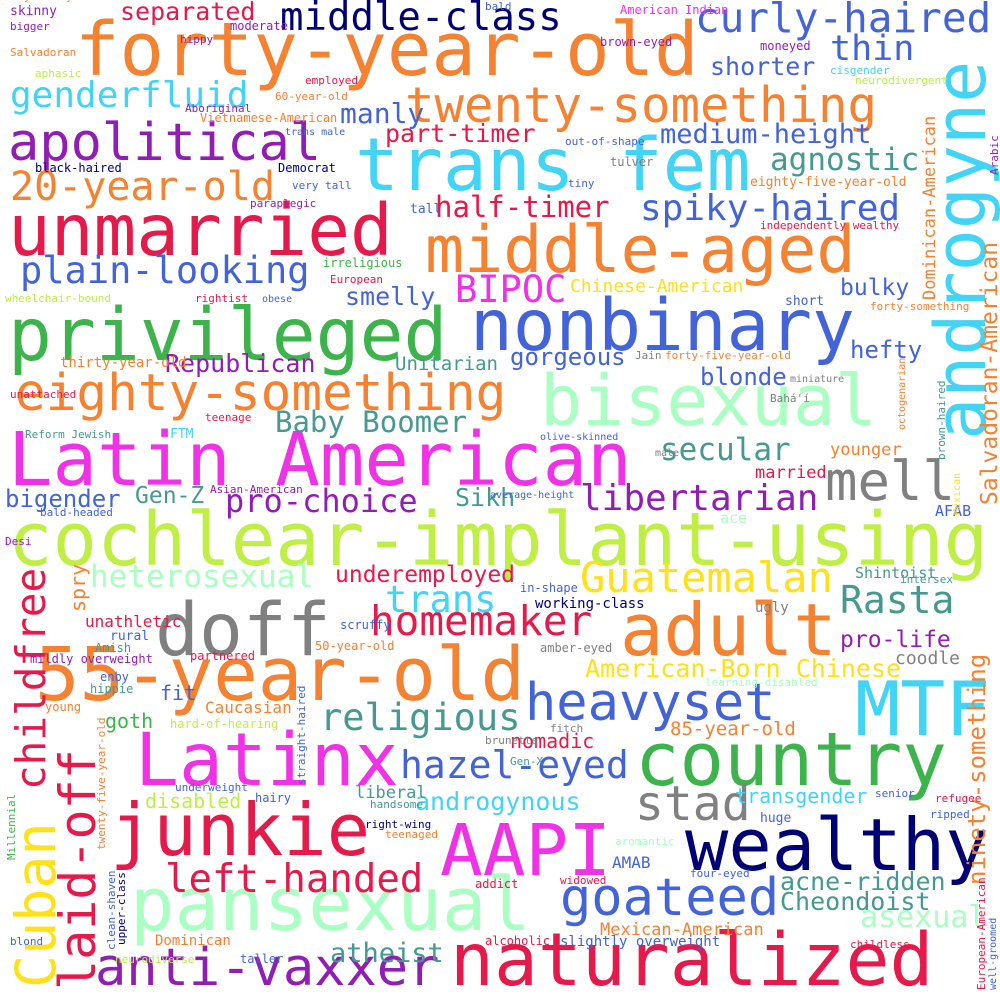 The width and height of the screenshot is (1000, 1000). I want to click on word: genderfluid, so click(129, 95).